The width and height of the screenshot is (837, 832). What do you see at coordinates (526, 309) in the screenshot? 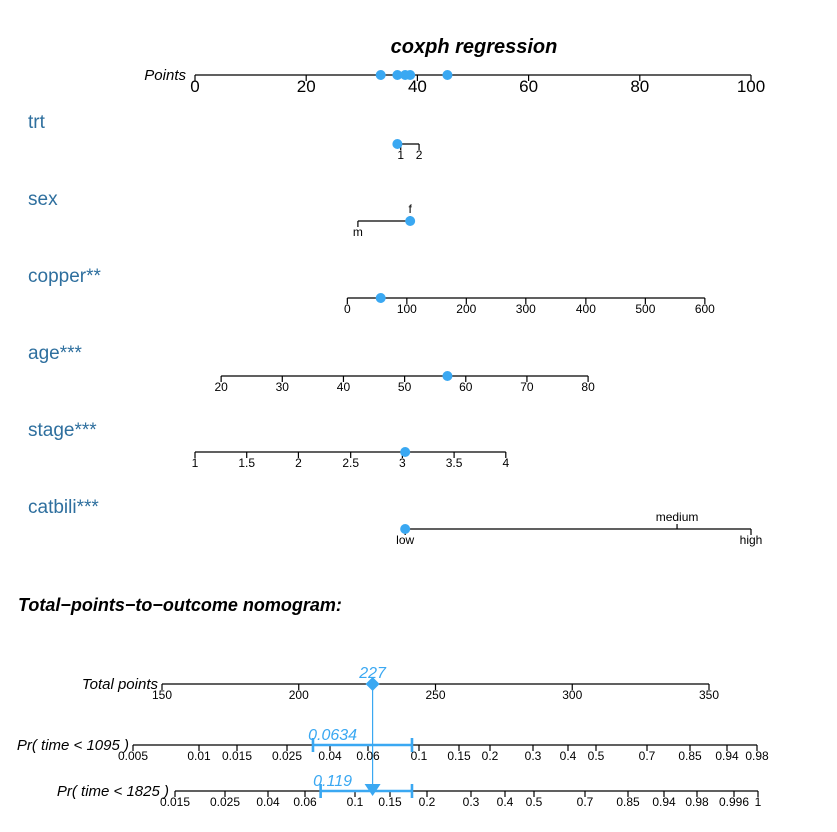
I see `variable-tick-label: 300` at bounding box center [526, 309].